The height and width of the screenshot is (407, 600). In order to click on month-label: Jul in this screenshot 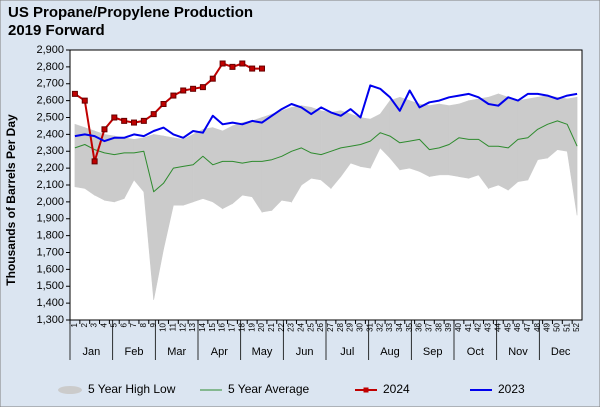, I will do `click(347, 352)`.